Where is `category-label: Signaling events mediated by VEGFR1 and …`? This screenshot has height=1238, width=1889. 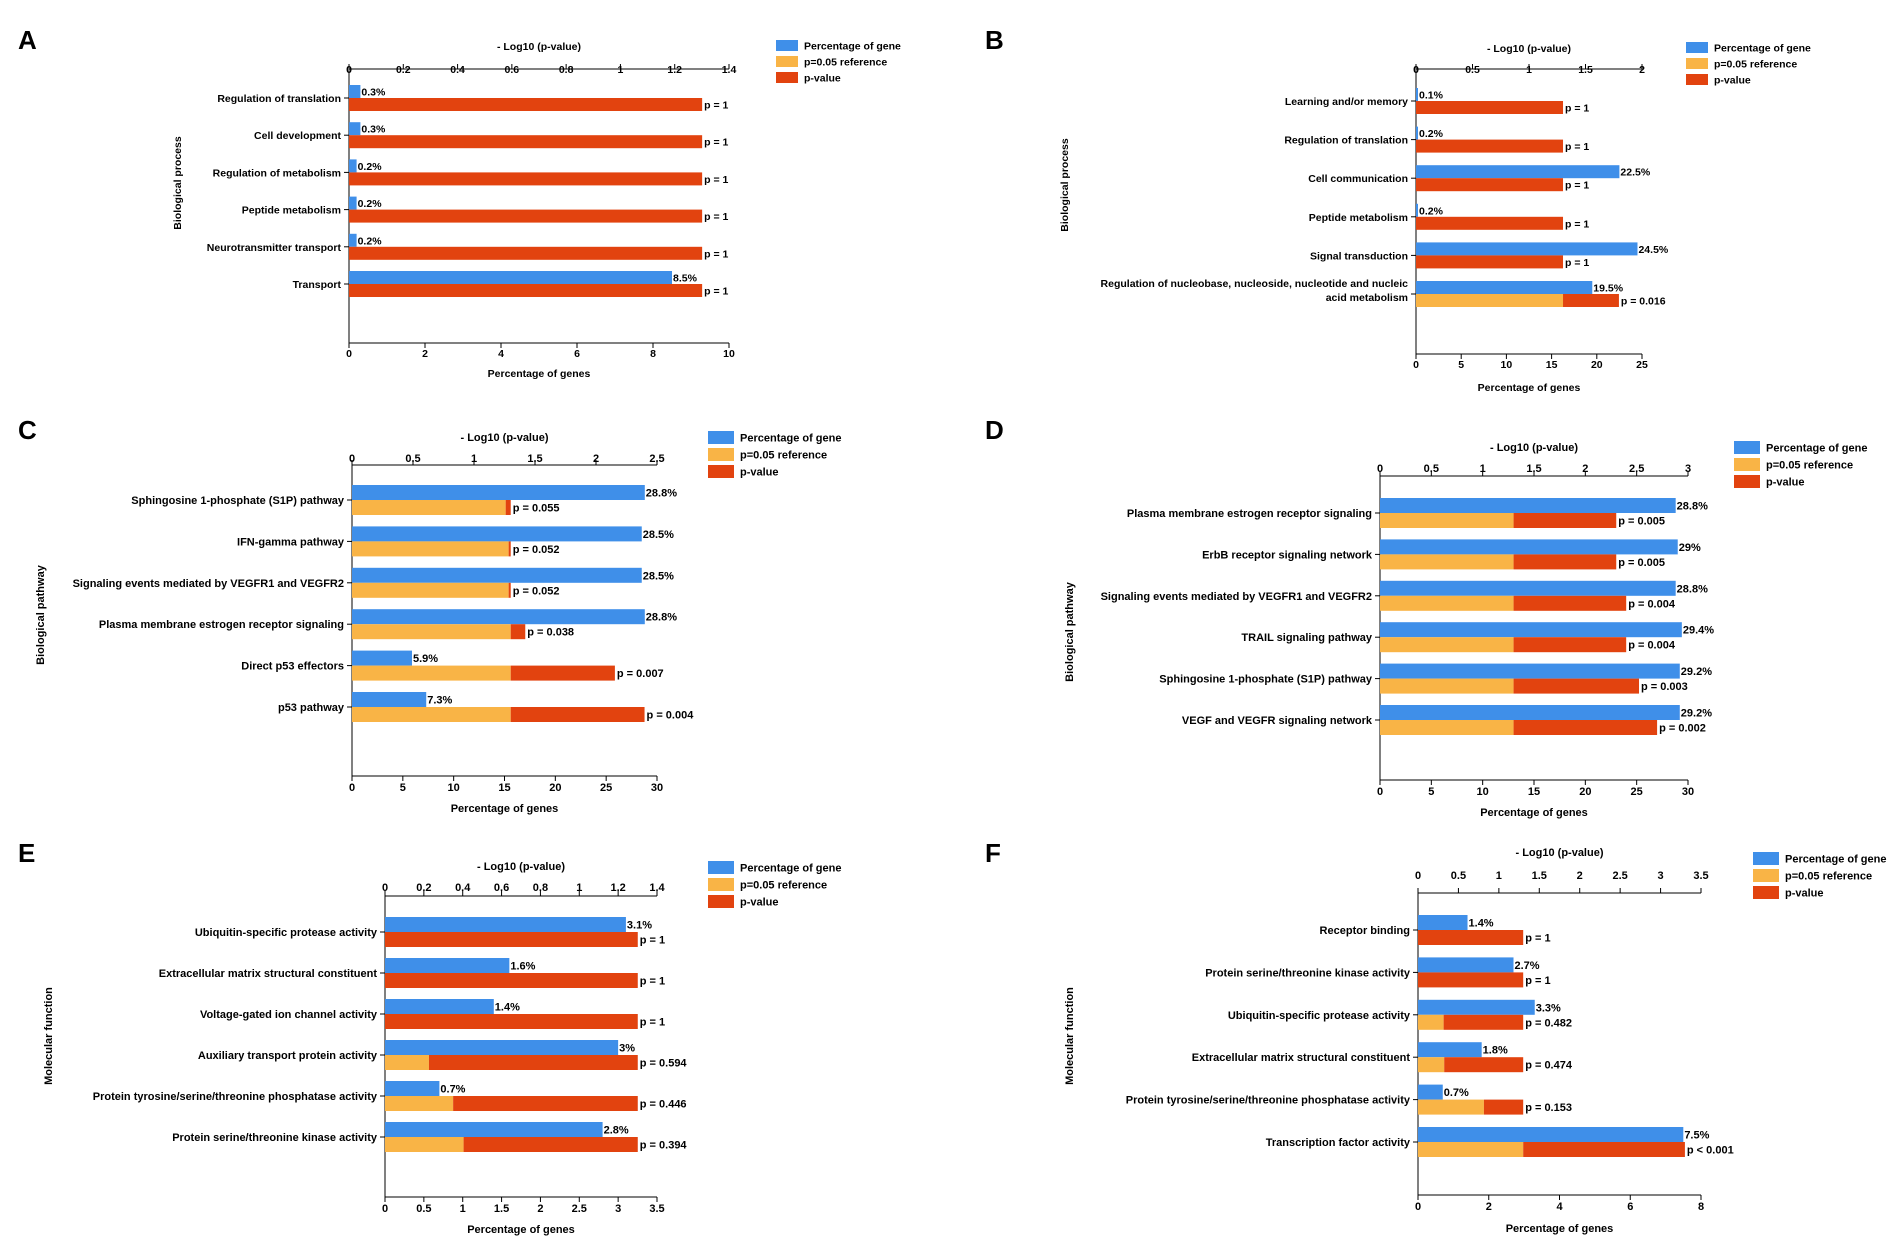 category-label: Signaling events mediated by VEGFR1 and … is located at coordinates (208, 584).